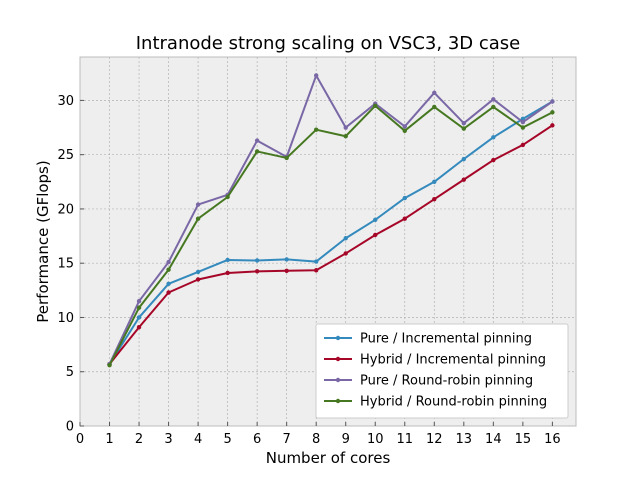 This screenshot has width=640, height=478. I want to click on x-tick-label: 8, so click(316, 439).